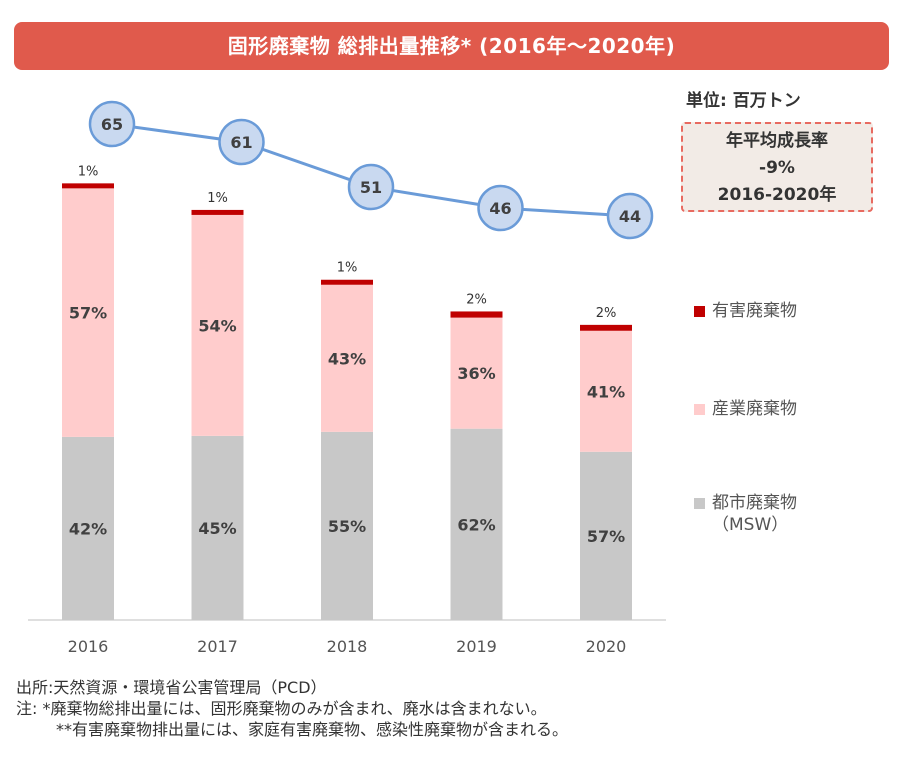  What do you see at coordinates (754, 514) in the screenshot?
I see `legend-label-municipal: 都市廃棄物 （MSW）` at bounding box center [754, 514].